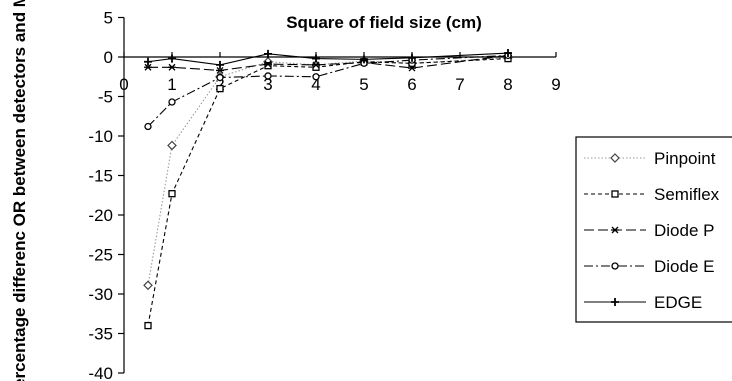  I want to click on x-axis-title: Square of field size (cm), so click(384, 22).